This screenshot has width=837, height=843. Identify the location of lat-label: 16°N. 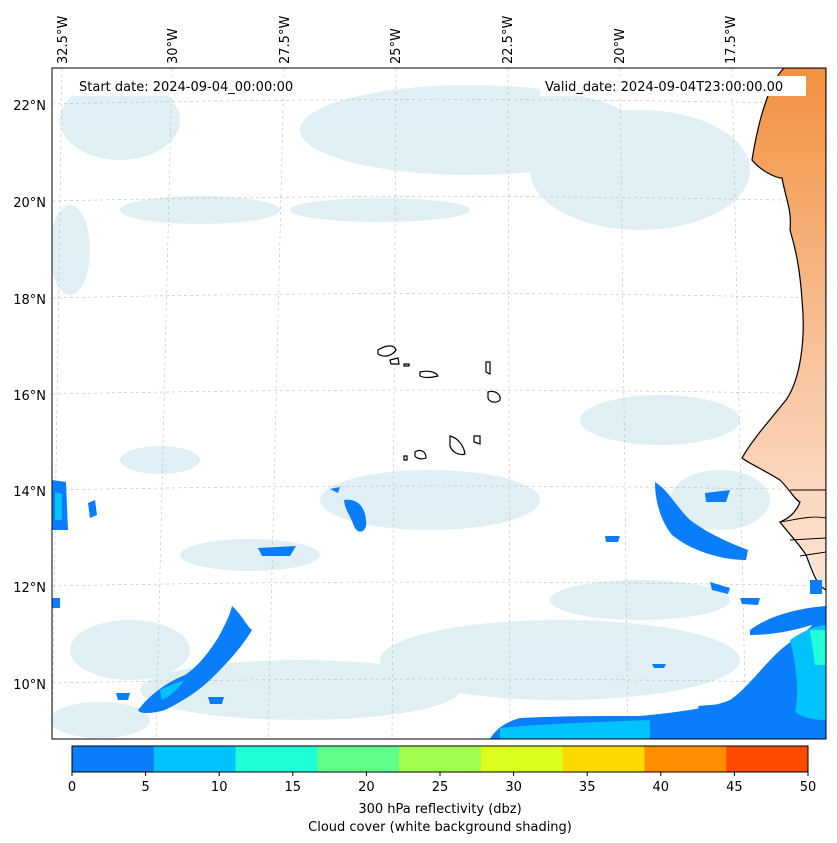
(29, 396).